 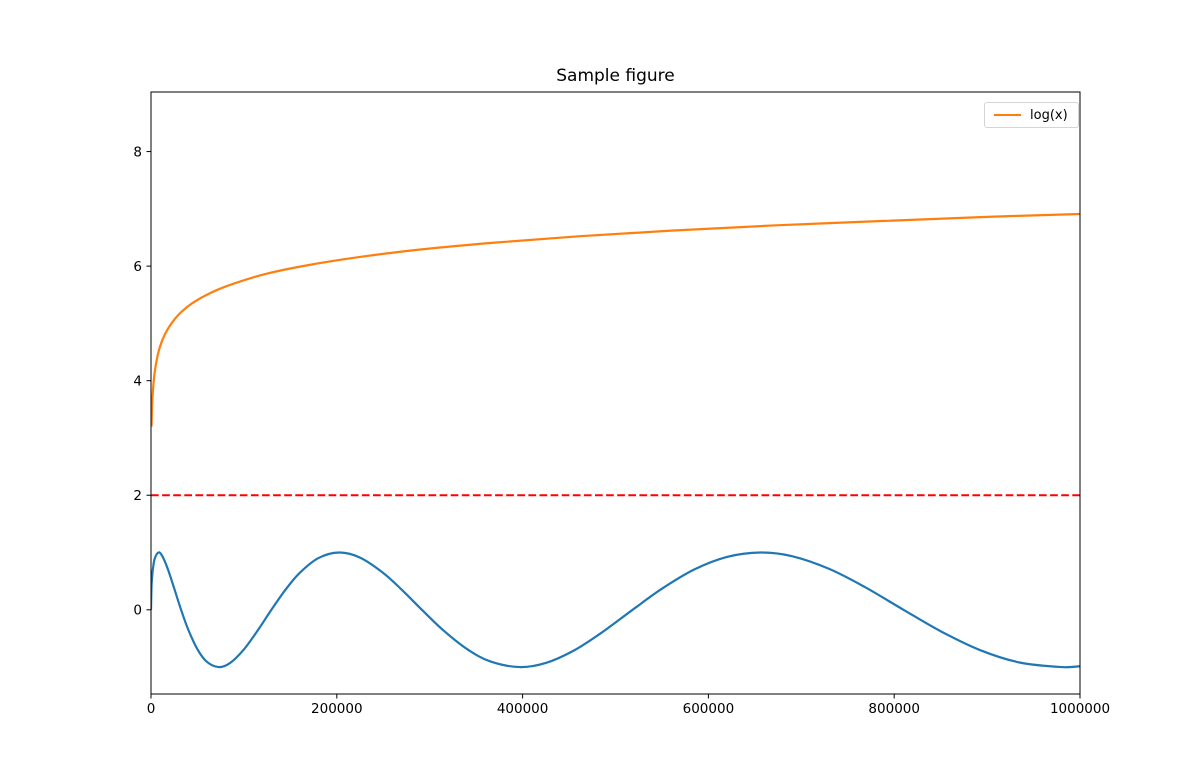 What do you see at coordinates (151, 709) in the screenshot?
I see `x-tick-label: 0` at bounding box center [151, 709].